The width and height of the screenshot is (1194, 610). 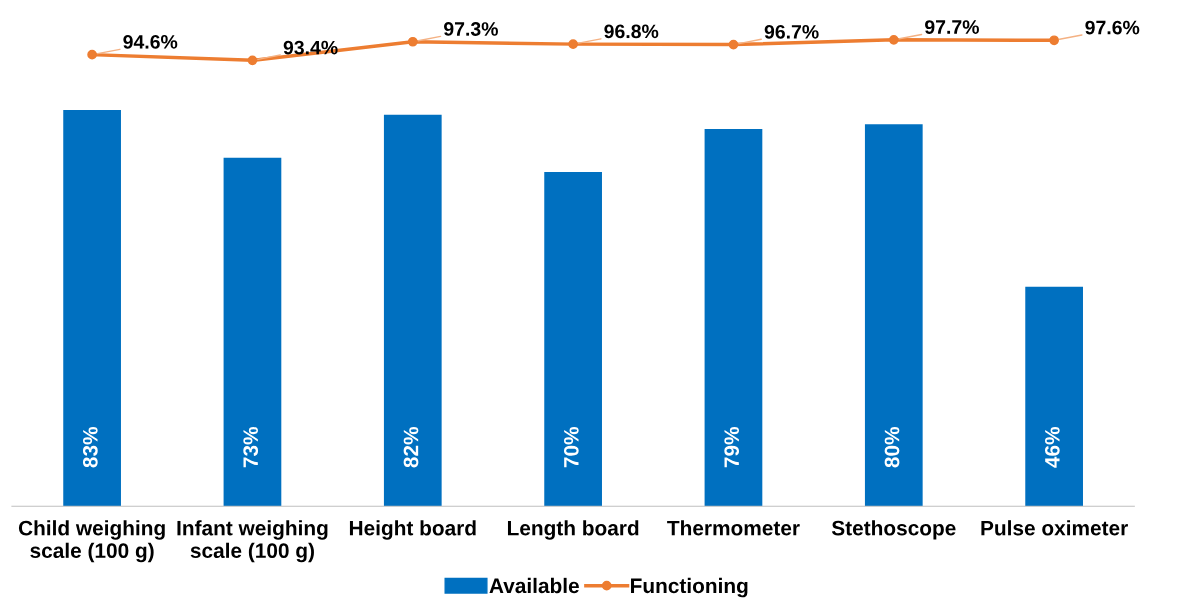 What do you see at coordinates (91, 541) in the screenshot?
I see `x-tick-label: Child weighing scale (100 g)` at bounding box center [91, 541].